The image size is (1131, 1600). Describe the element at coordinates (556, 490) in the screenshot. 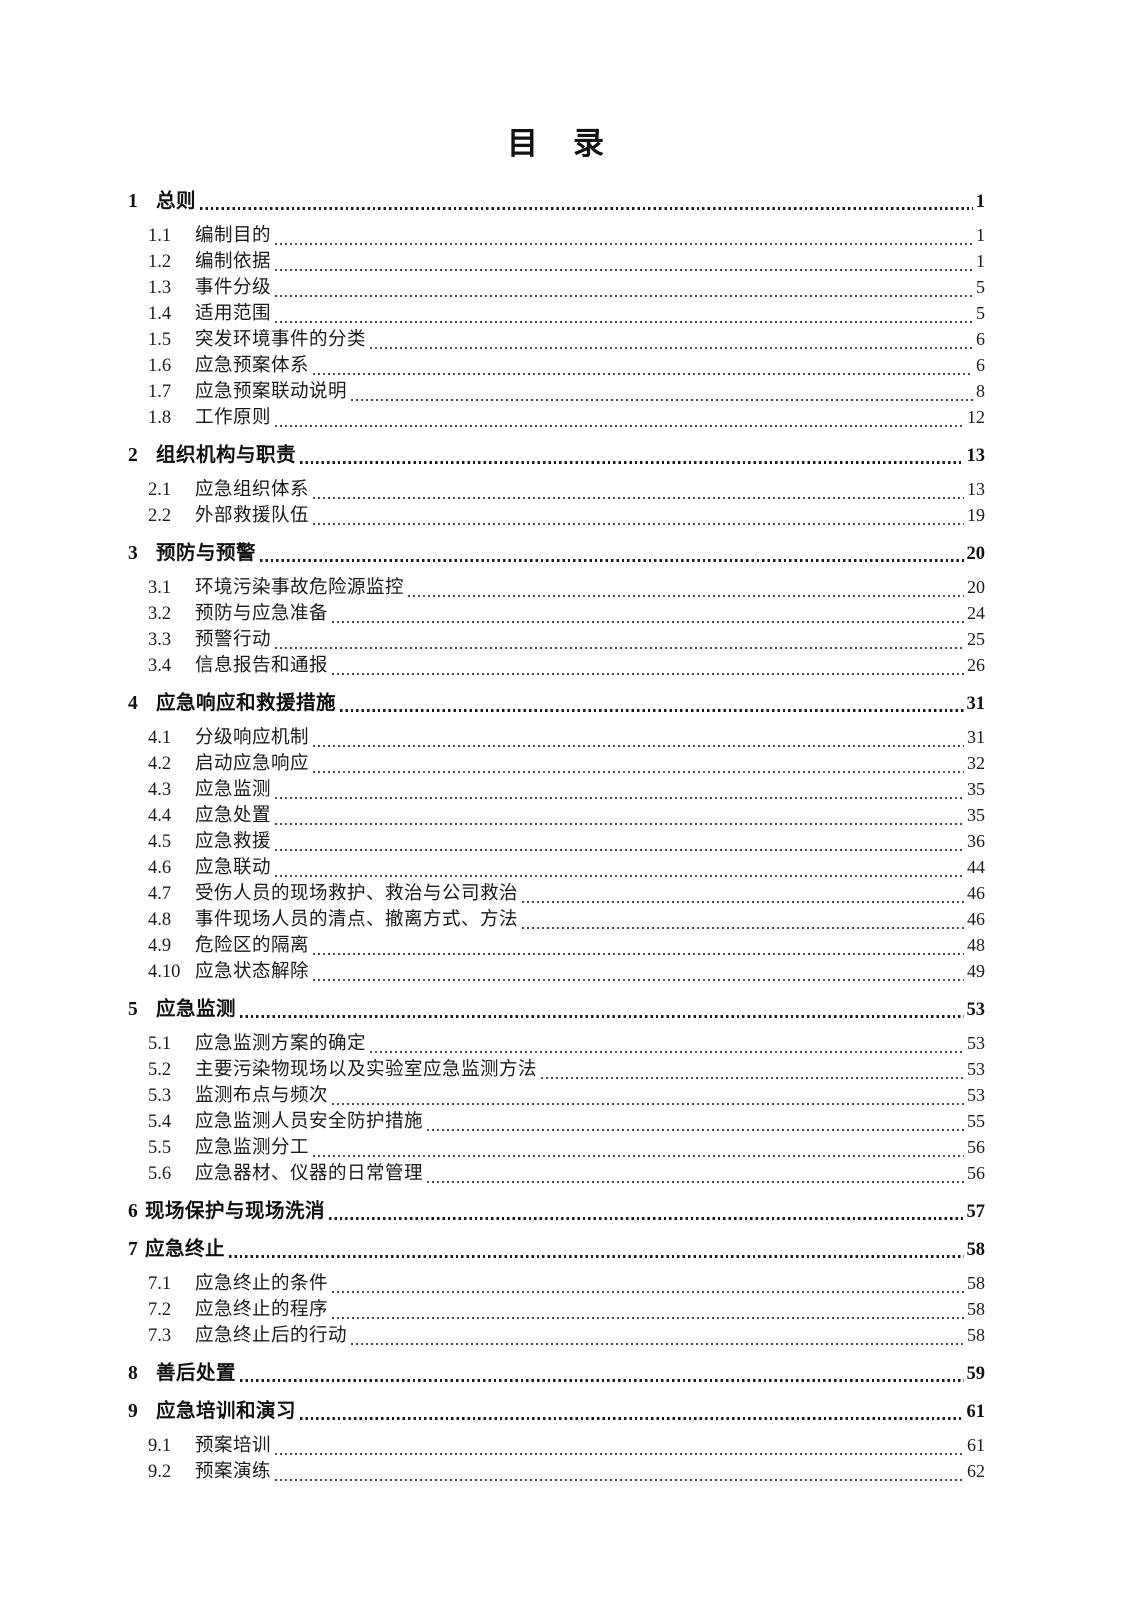

I see `toc-entry: 2.1 应急组织体系 13` at that location.